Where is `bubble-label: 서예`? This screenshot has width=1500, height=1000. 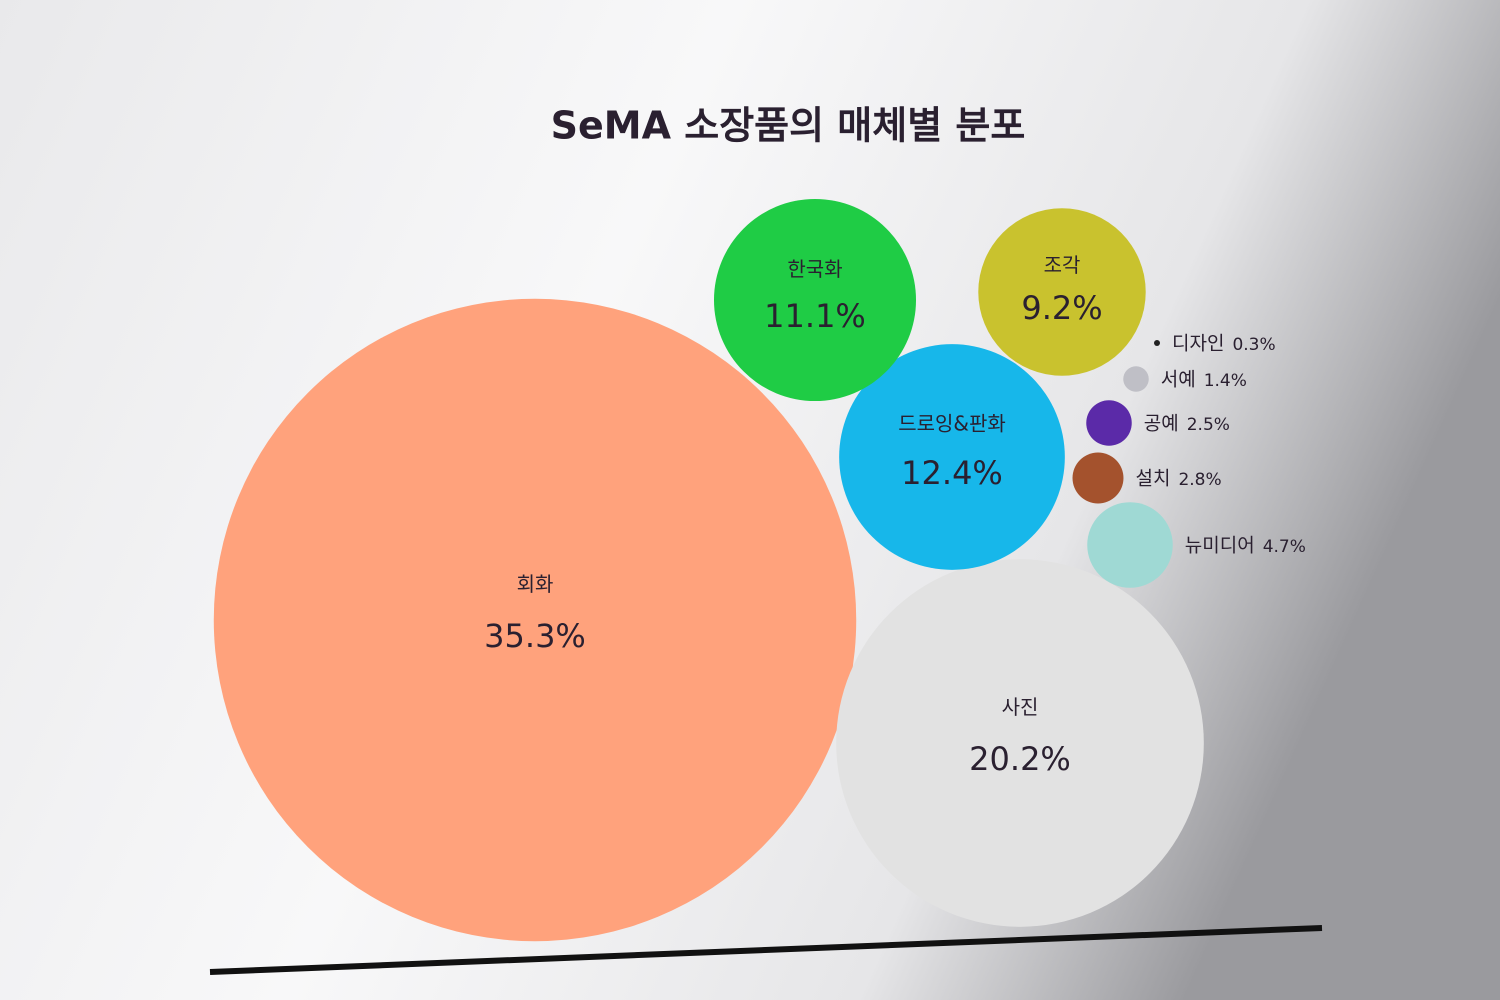
bubble-label: 서예 is located at coordinates (1178, 380).